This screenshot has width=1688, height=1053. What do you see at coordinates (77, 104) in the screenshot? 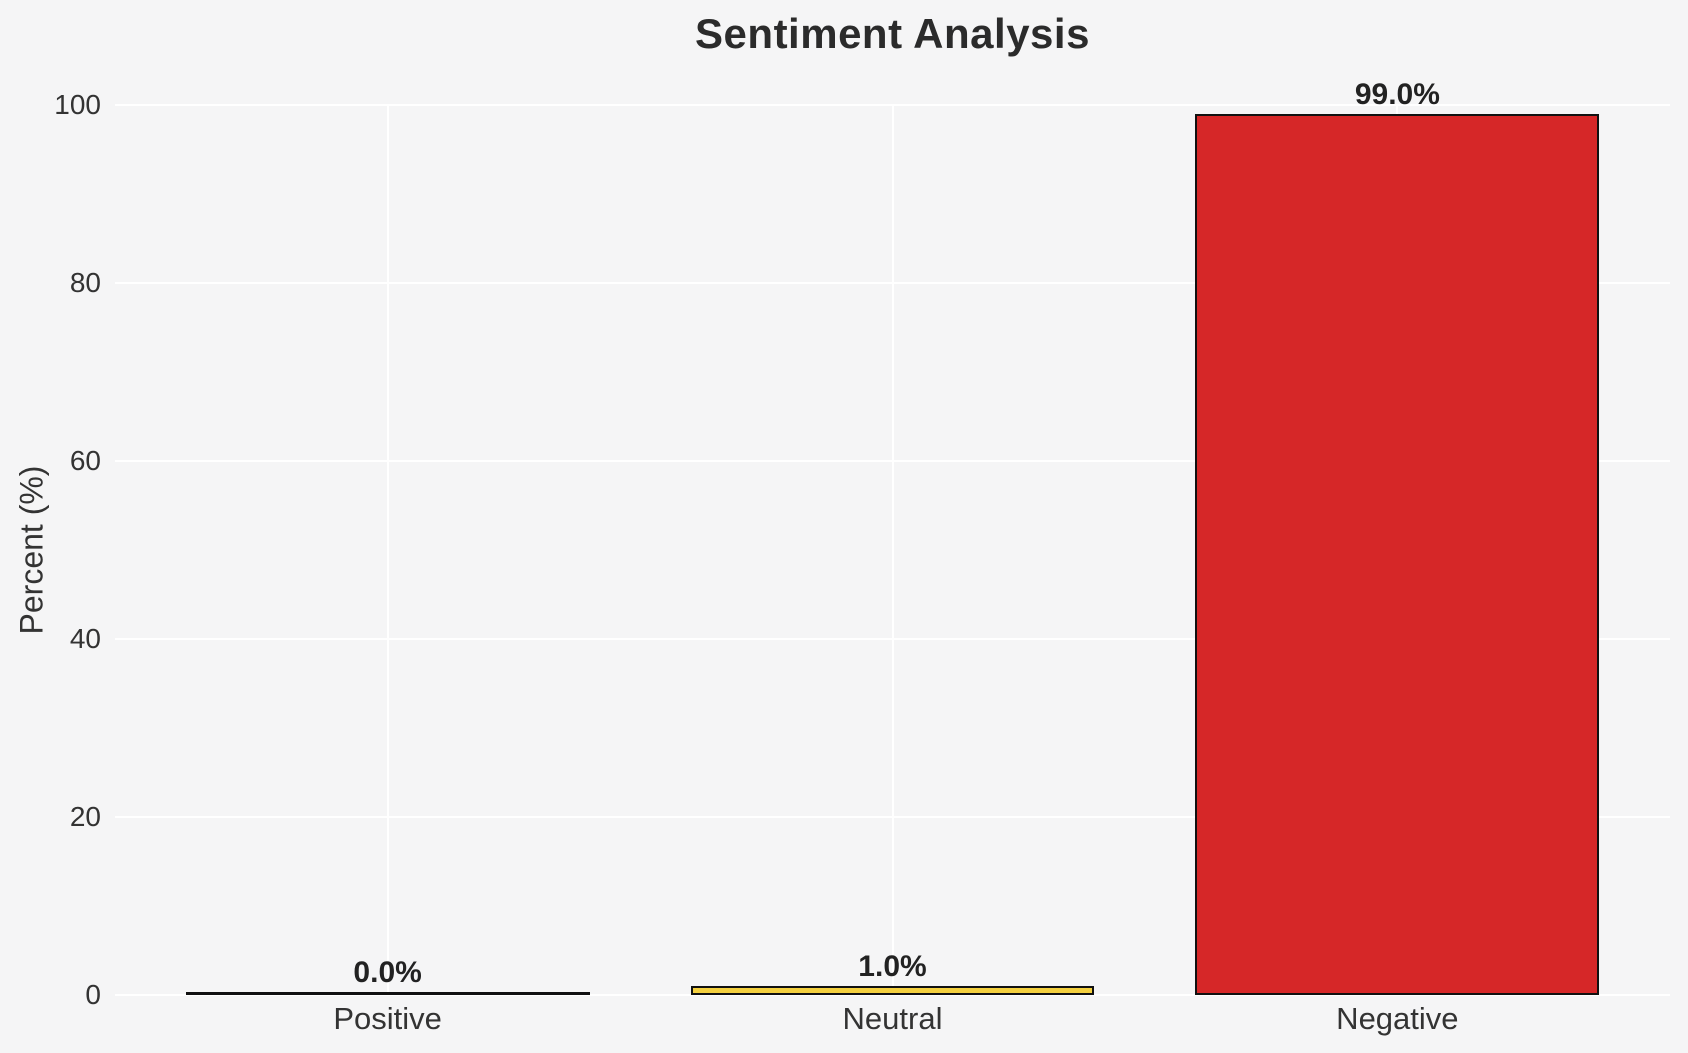
I see `y-tick-label: 100` at bounding box center [77, 104].